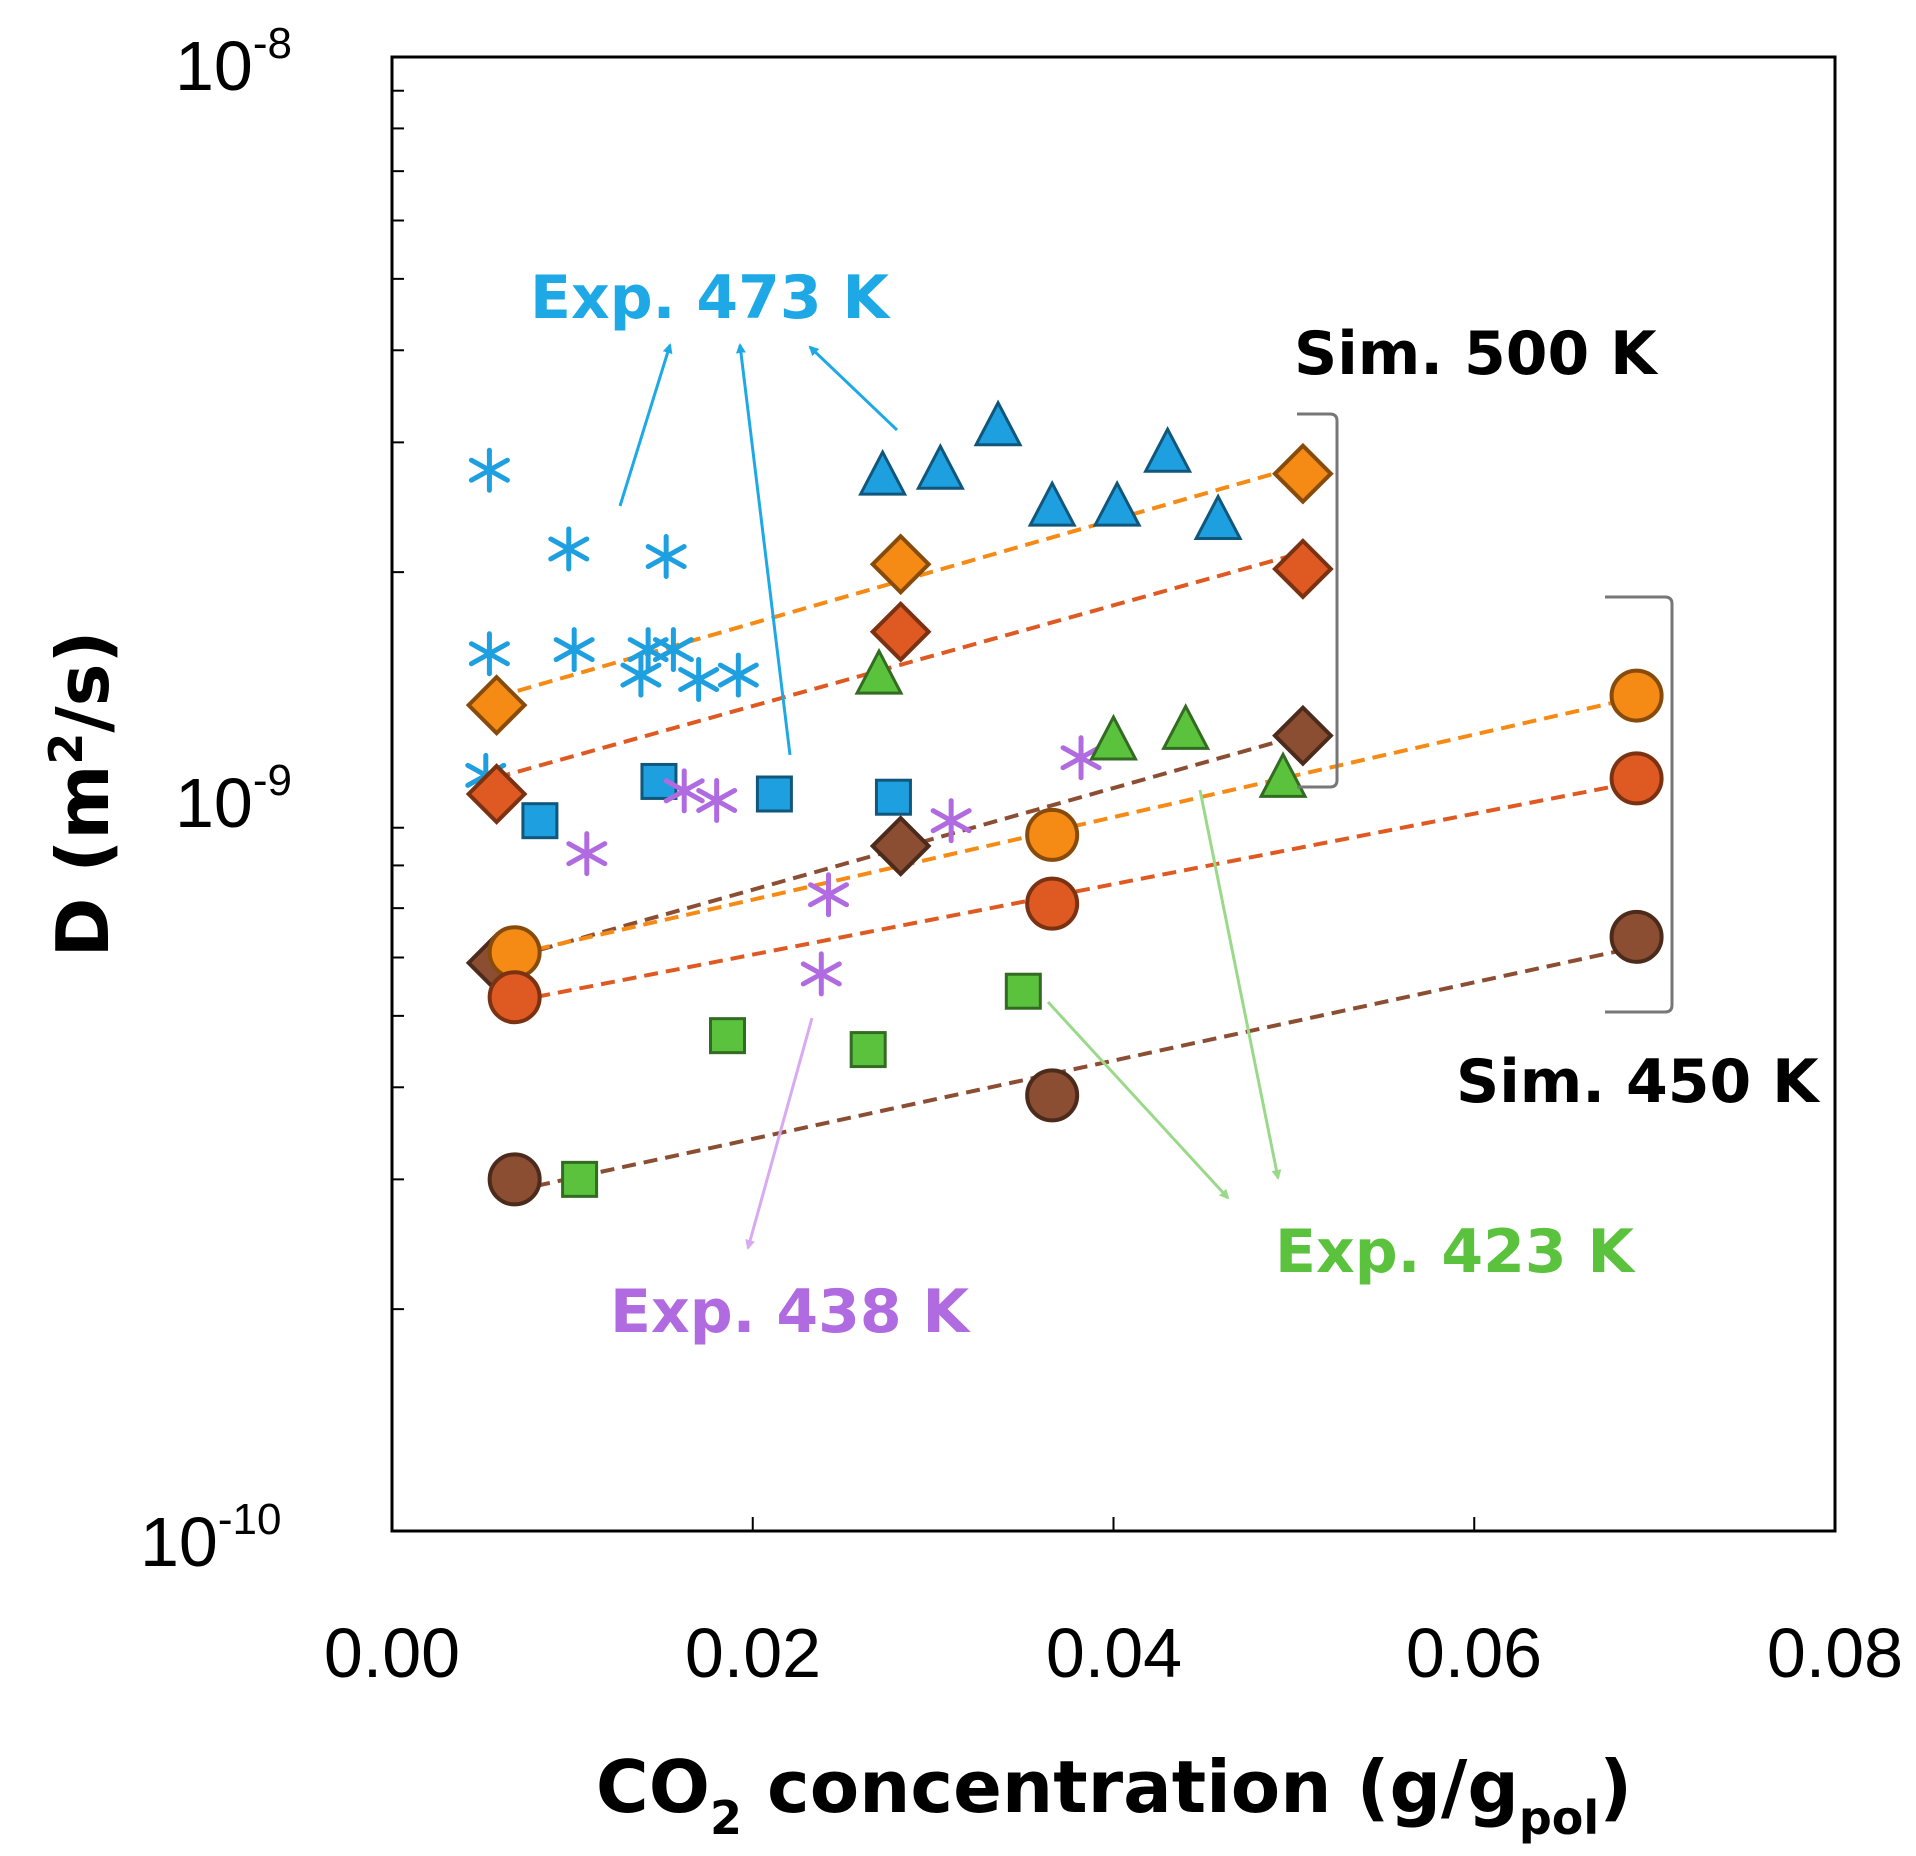 The image size is (1916, 1856). I want to click on label-exp-438: Exp. 438 K, so click(790, 1312).